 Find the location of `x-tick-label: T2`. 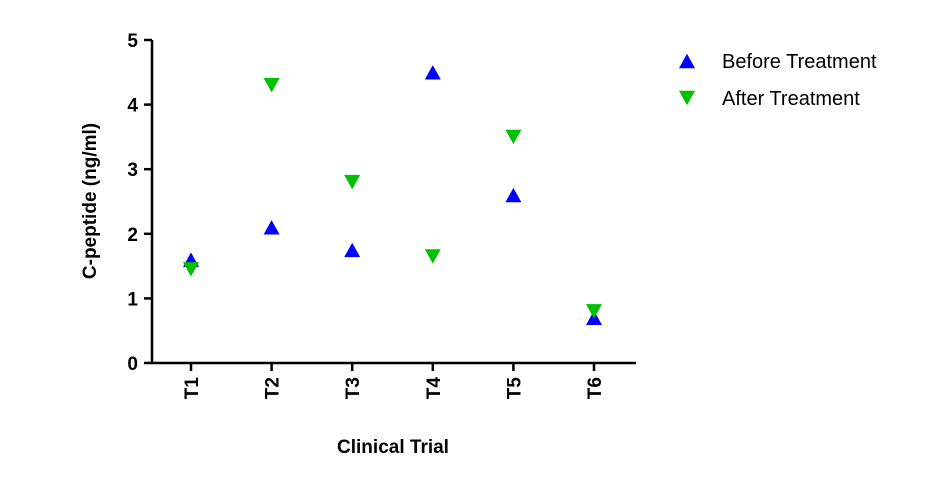

x-tick-label: T2 is located at coordinates (273, 388).